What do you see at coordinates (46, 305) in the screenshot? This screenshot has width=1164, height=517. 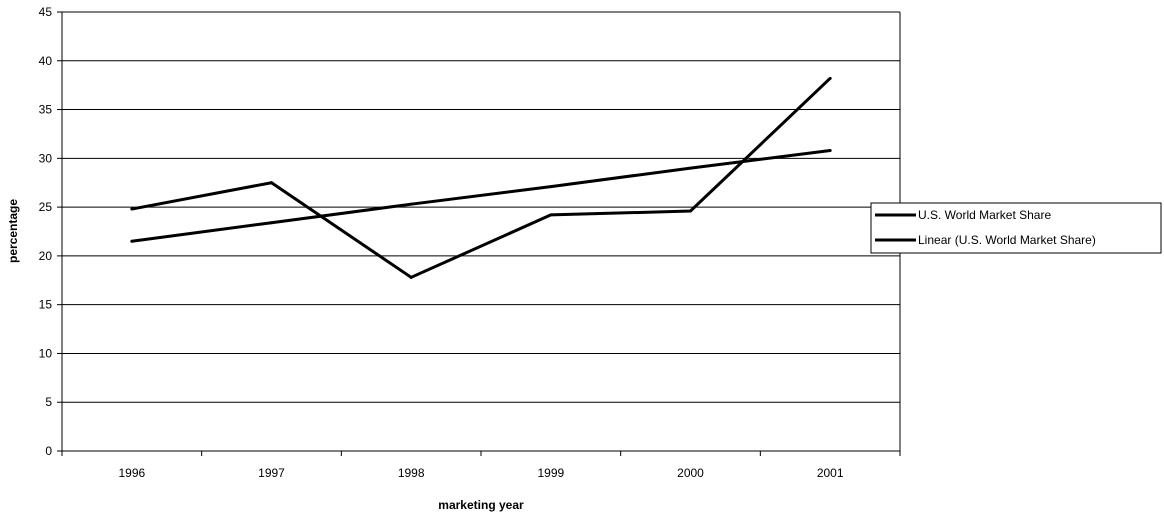 I see `y-tick-label: 15` at bounding box center [46, 305].